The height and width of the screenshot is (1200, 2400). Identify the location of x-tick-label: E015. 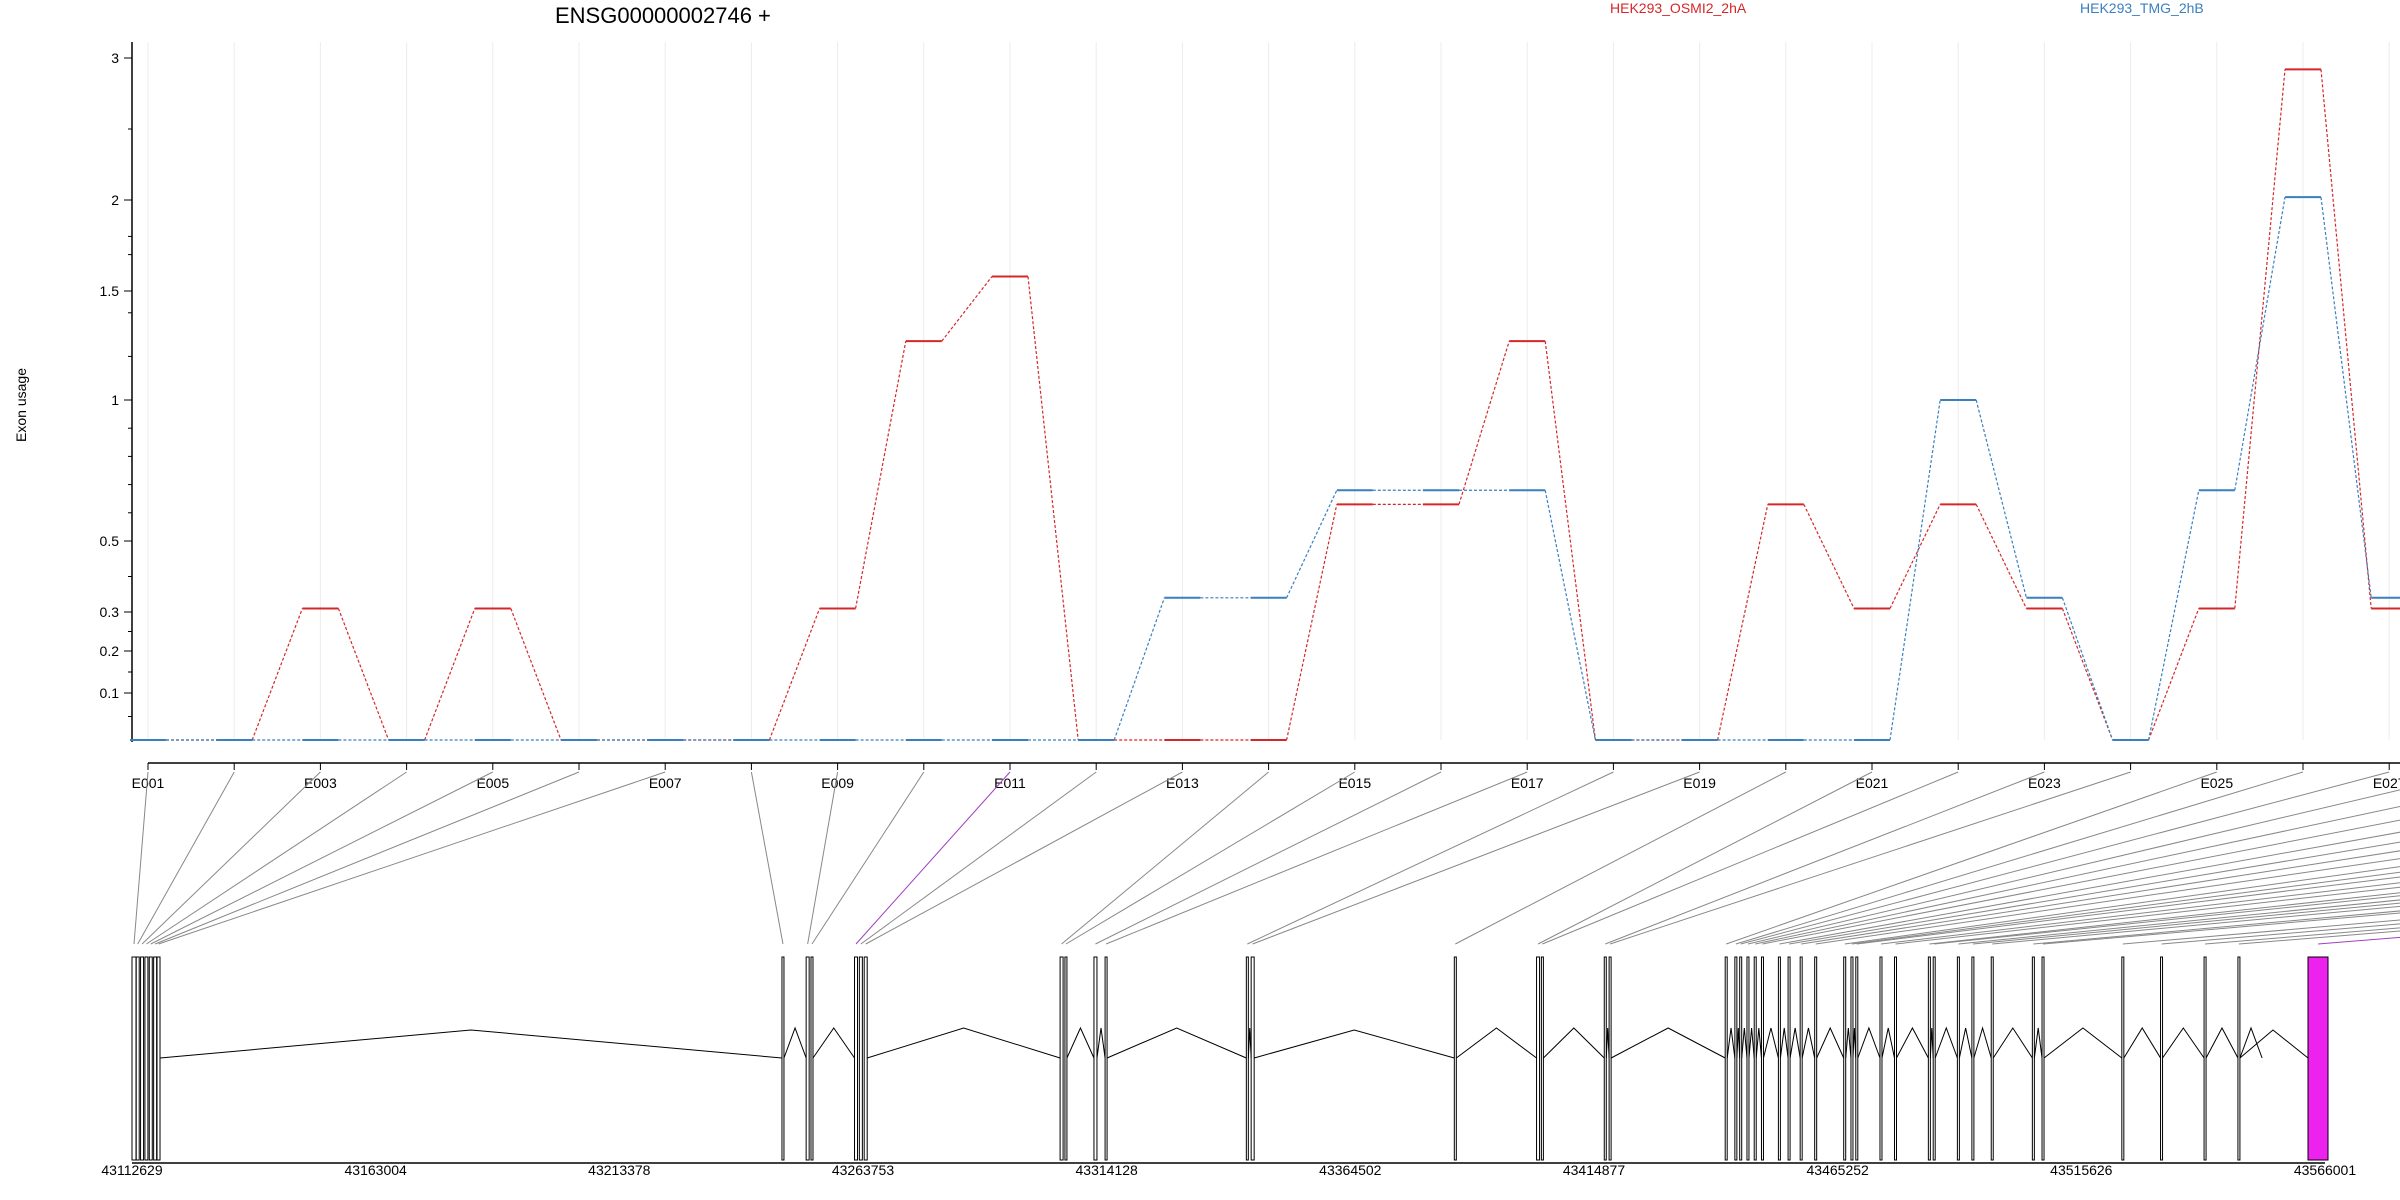
(1354, 783).